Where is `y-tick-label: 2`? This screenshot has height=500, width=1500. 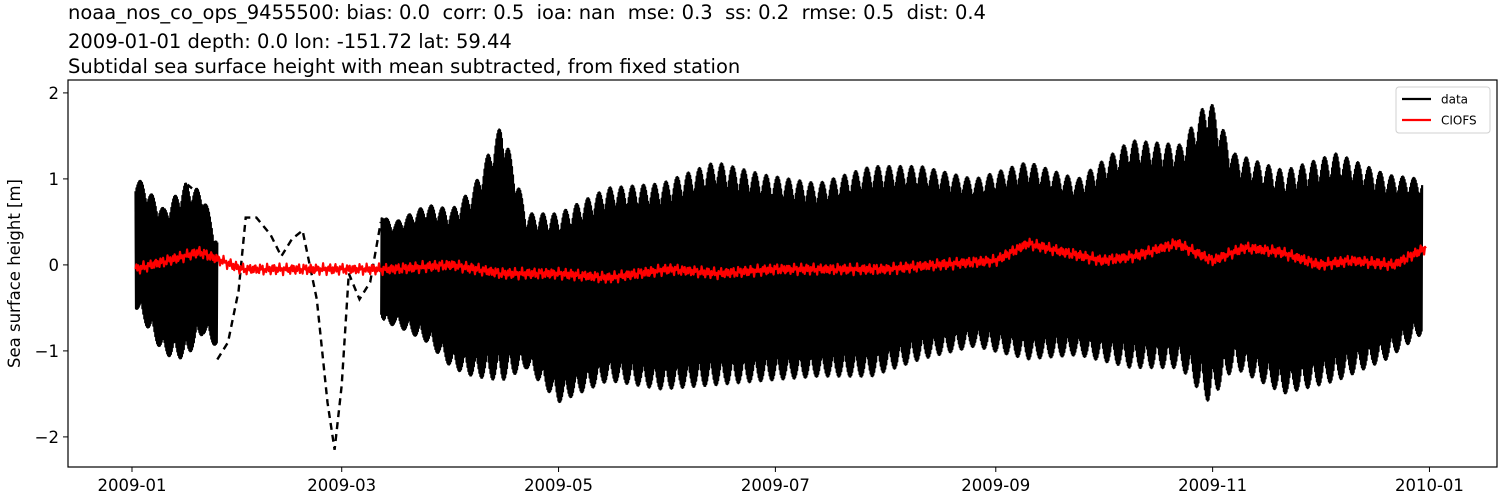
y-tick-label: 2 is located at coordinates (54, 93).